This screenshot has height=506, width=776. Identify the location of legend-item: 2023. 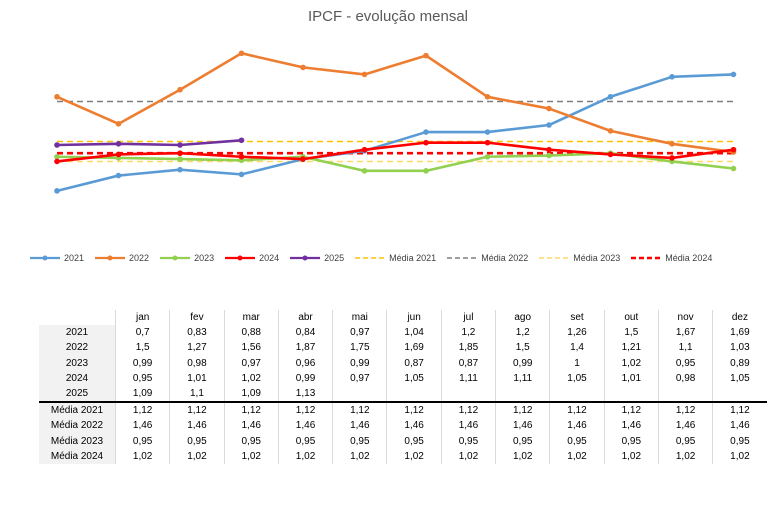
(187, 258).